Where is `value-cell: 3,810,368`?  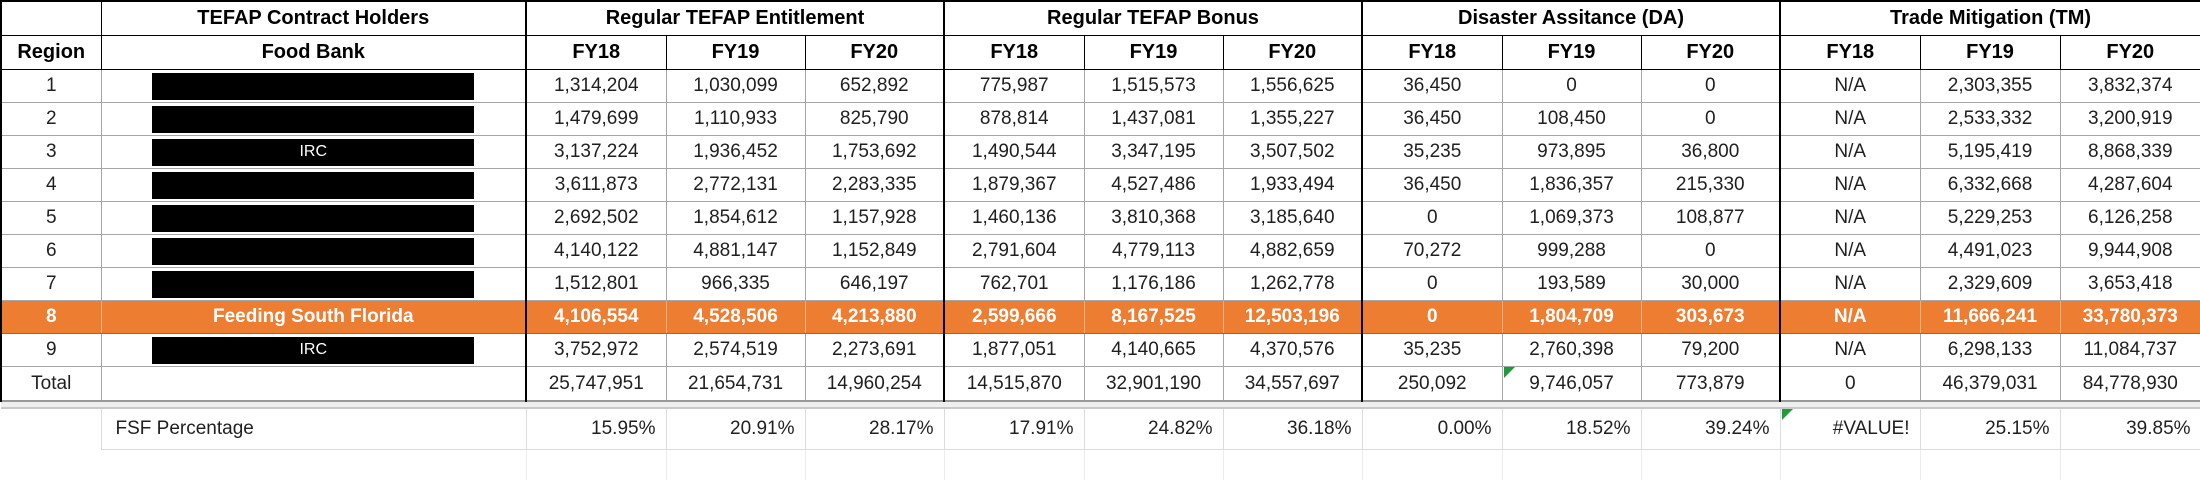
value-cell: 3,810,368 is located at coordinates (1153, 218).